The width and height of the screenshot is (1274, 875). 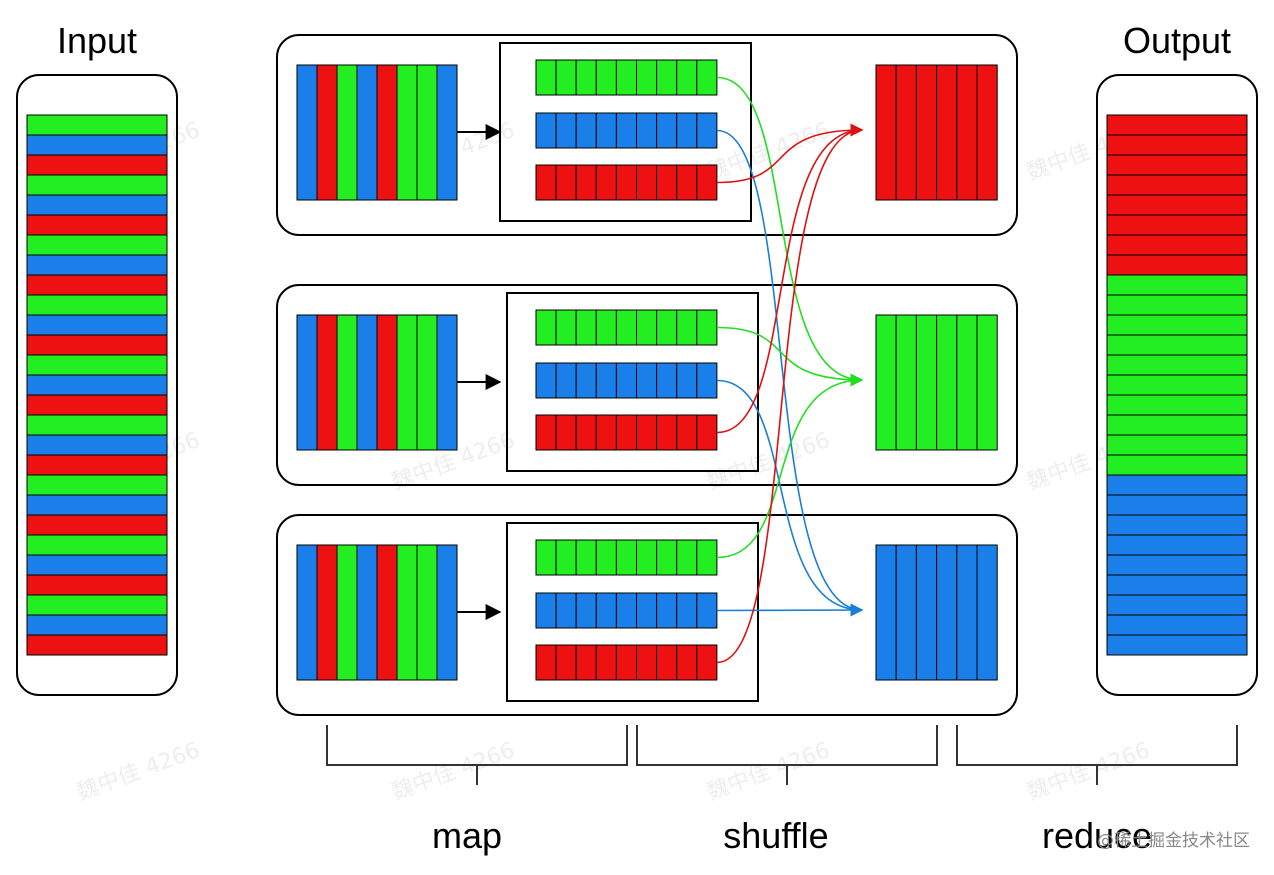 What do you see at coordinates (1173, 841) in the screenshot?
I see `footer-watermark: @稀土掘金技术社区` at bounding box center [1173, 841].